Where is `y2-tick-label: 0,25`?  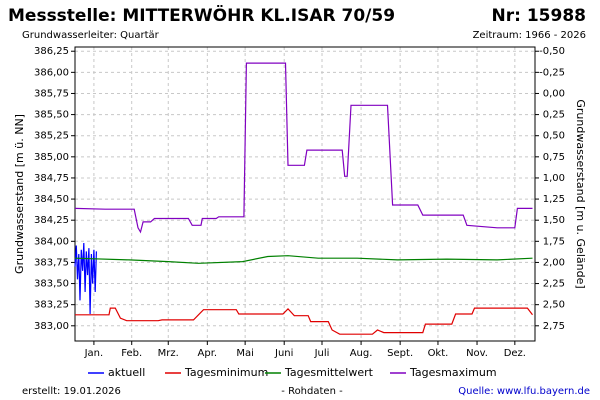 y2-tick-label: 0,25 is located at coordinates (554, 115).